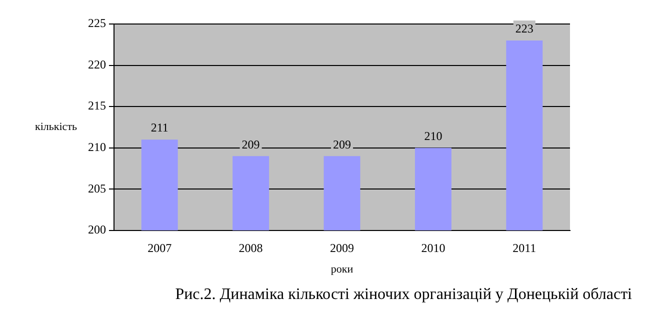 The height and width of the screenshot is (329, 650). I want to click on y-tick-label: 220, so click(97, 64).